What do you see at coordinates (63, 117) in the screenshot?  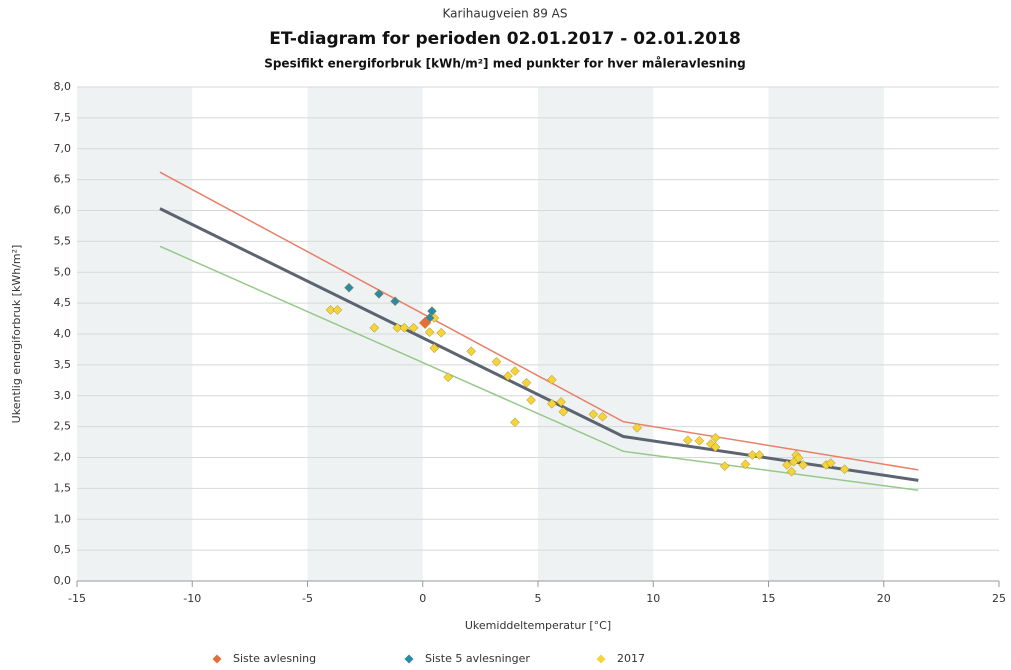 I see `y-tick-label: 7,5` at bounding box center [63, 117].